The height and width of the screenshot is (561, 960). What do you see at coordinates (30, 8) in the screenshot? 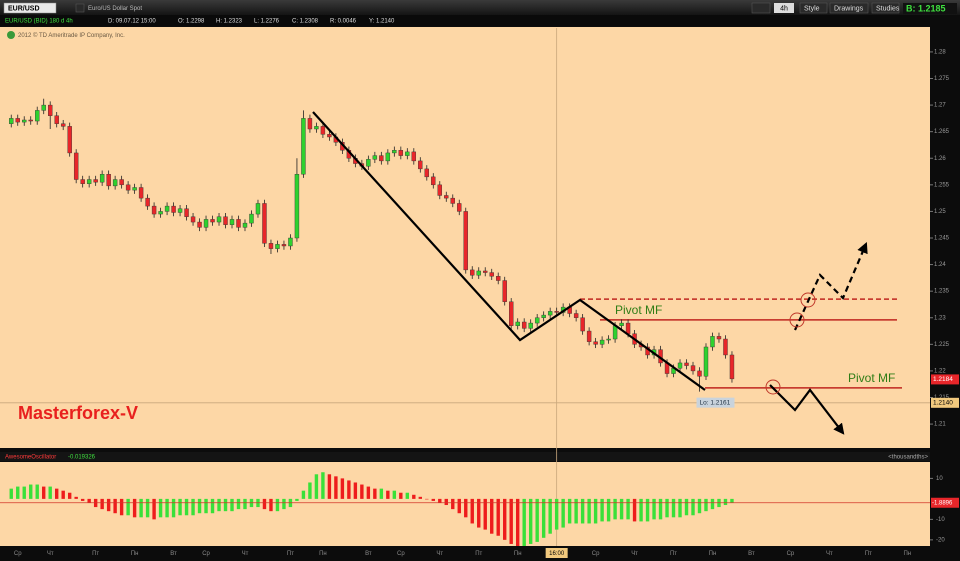
I see `symbol-box` at bounding box center [30, 8].